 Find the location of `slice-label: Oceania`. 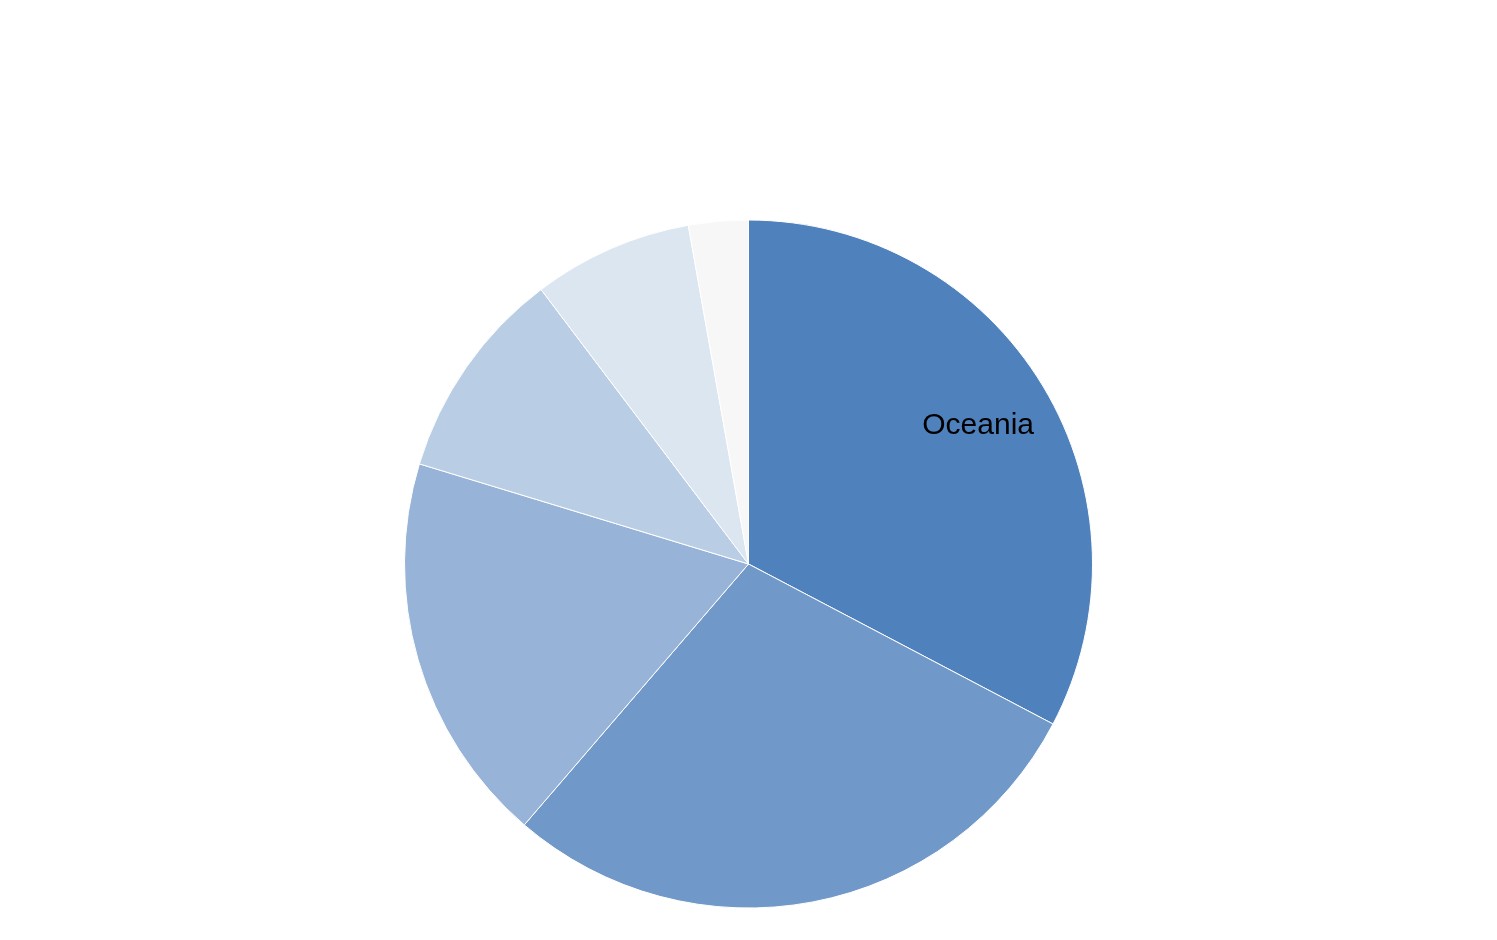

slice-label: Oceania is located at coordinates (978, 424).